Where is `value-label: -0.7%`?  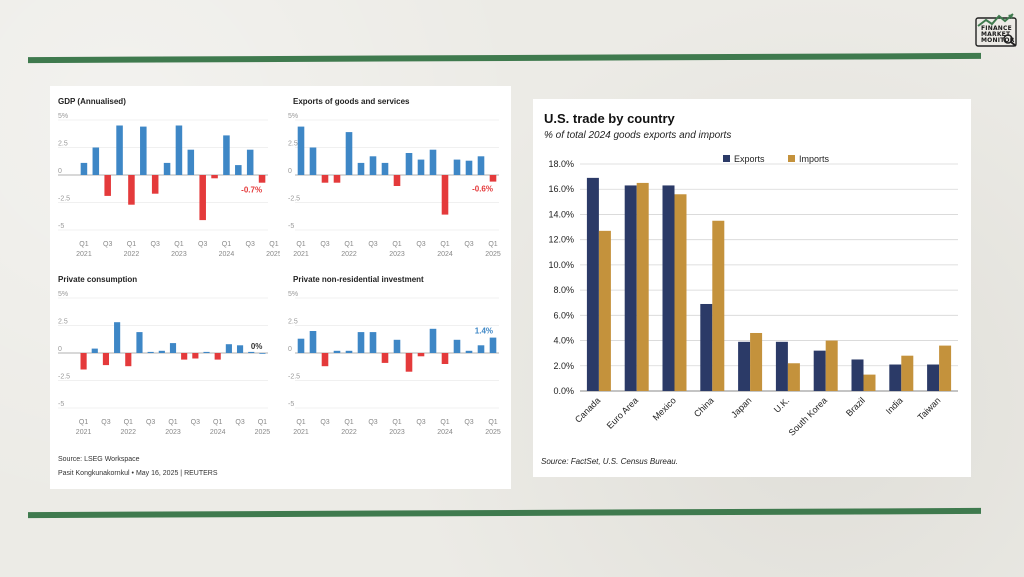
value-label: -0.7% is located at coordinates (251, 190).